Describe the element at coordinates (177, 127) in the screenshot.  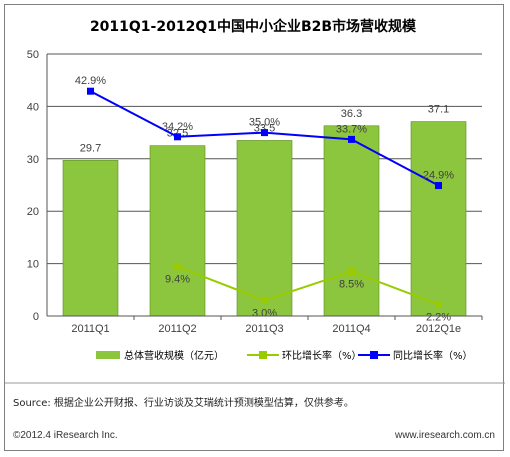
I see `line-data-label: 34.2%` at that location.